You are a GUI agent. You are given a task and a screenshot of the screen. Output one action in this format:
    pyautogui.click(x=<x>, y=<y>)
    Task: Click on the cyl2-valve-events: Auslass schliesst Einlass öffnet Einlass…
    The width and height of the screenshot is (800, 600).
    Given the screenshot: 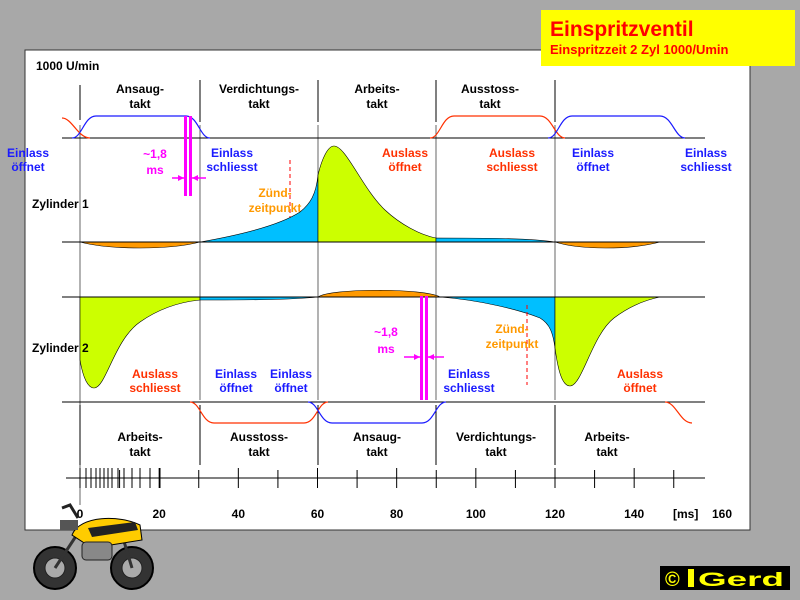 What is the action you would take?
    pyautogui.click(x=396, y=381)
    